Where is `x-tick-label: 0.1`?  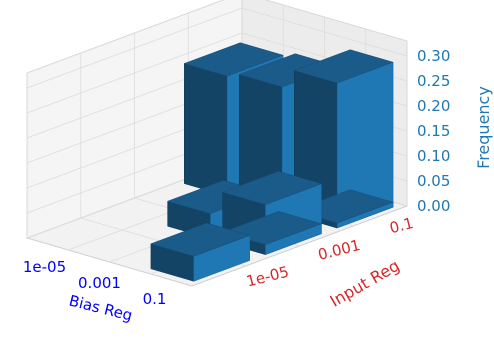
x-tick-label: 0.1 is located at coordinates (155, 299).